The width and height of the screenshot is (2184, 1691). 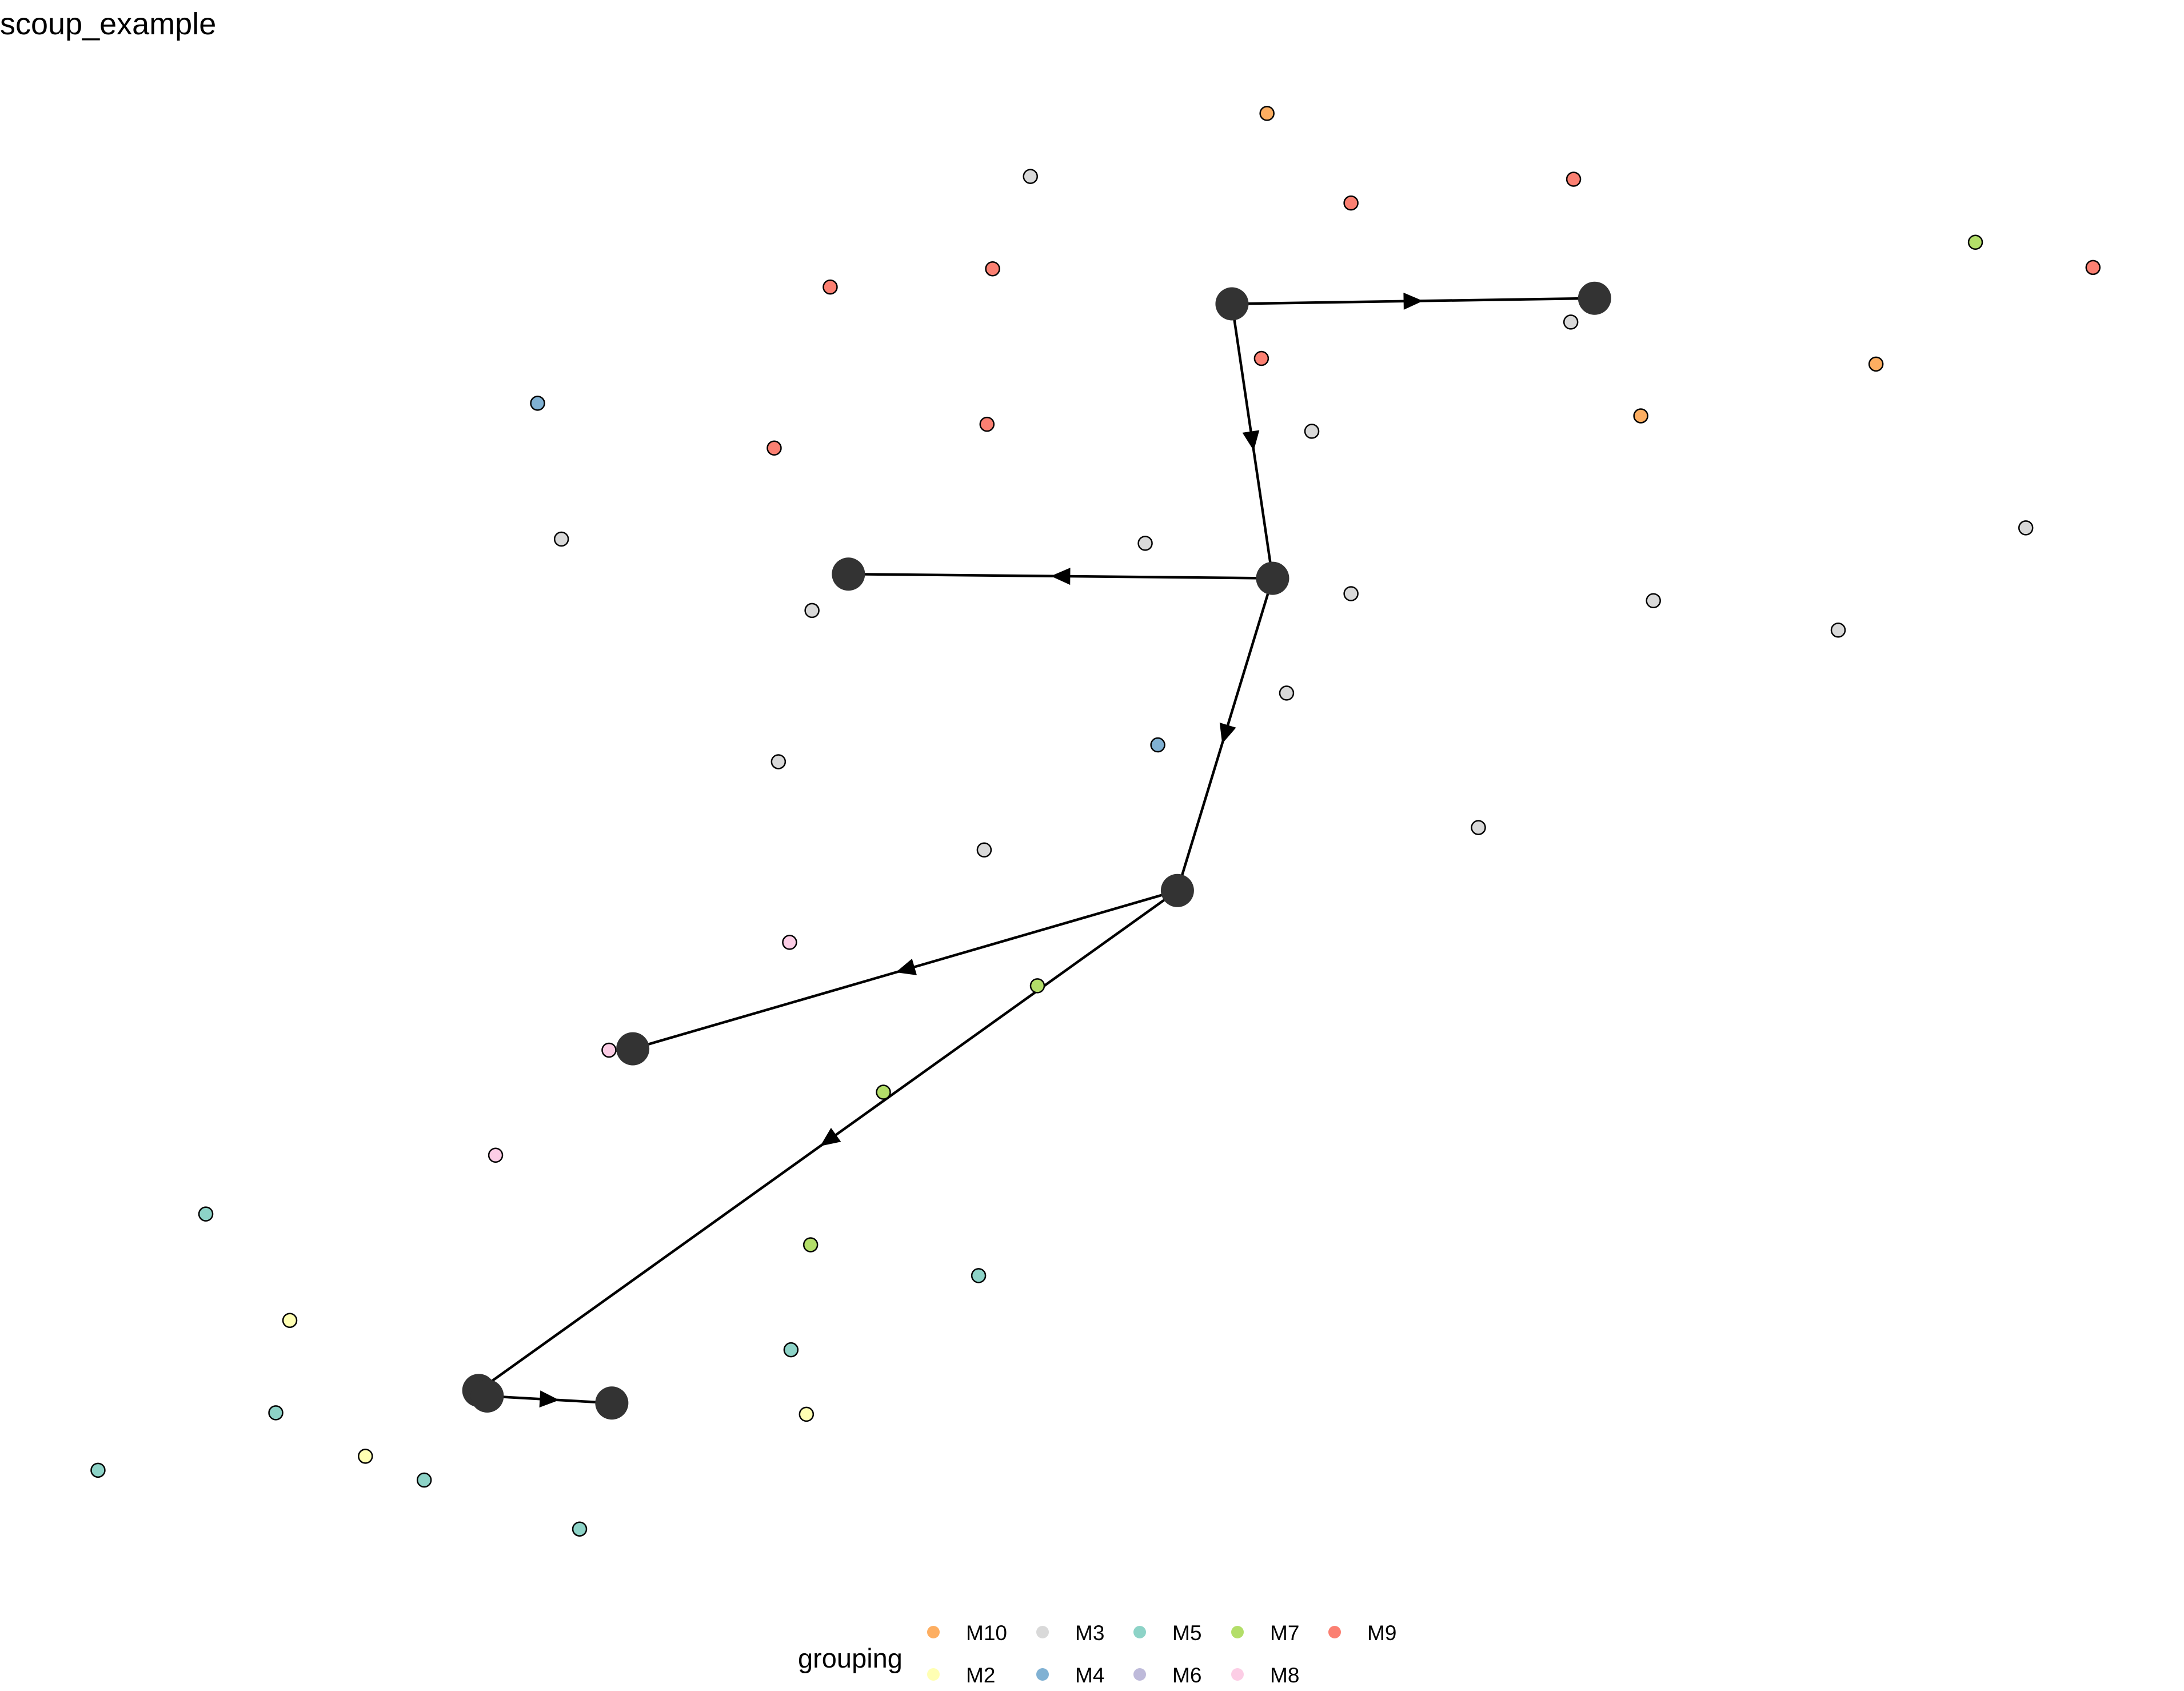 I want to click on legend-key-m10, so click(x=933, y=1632).